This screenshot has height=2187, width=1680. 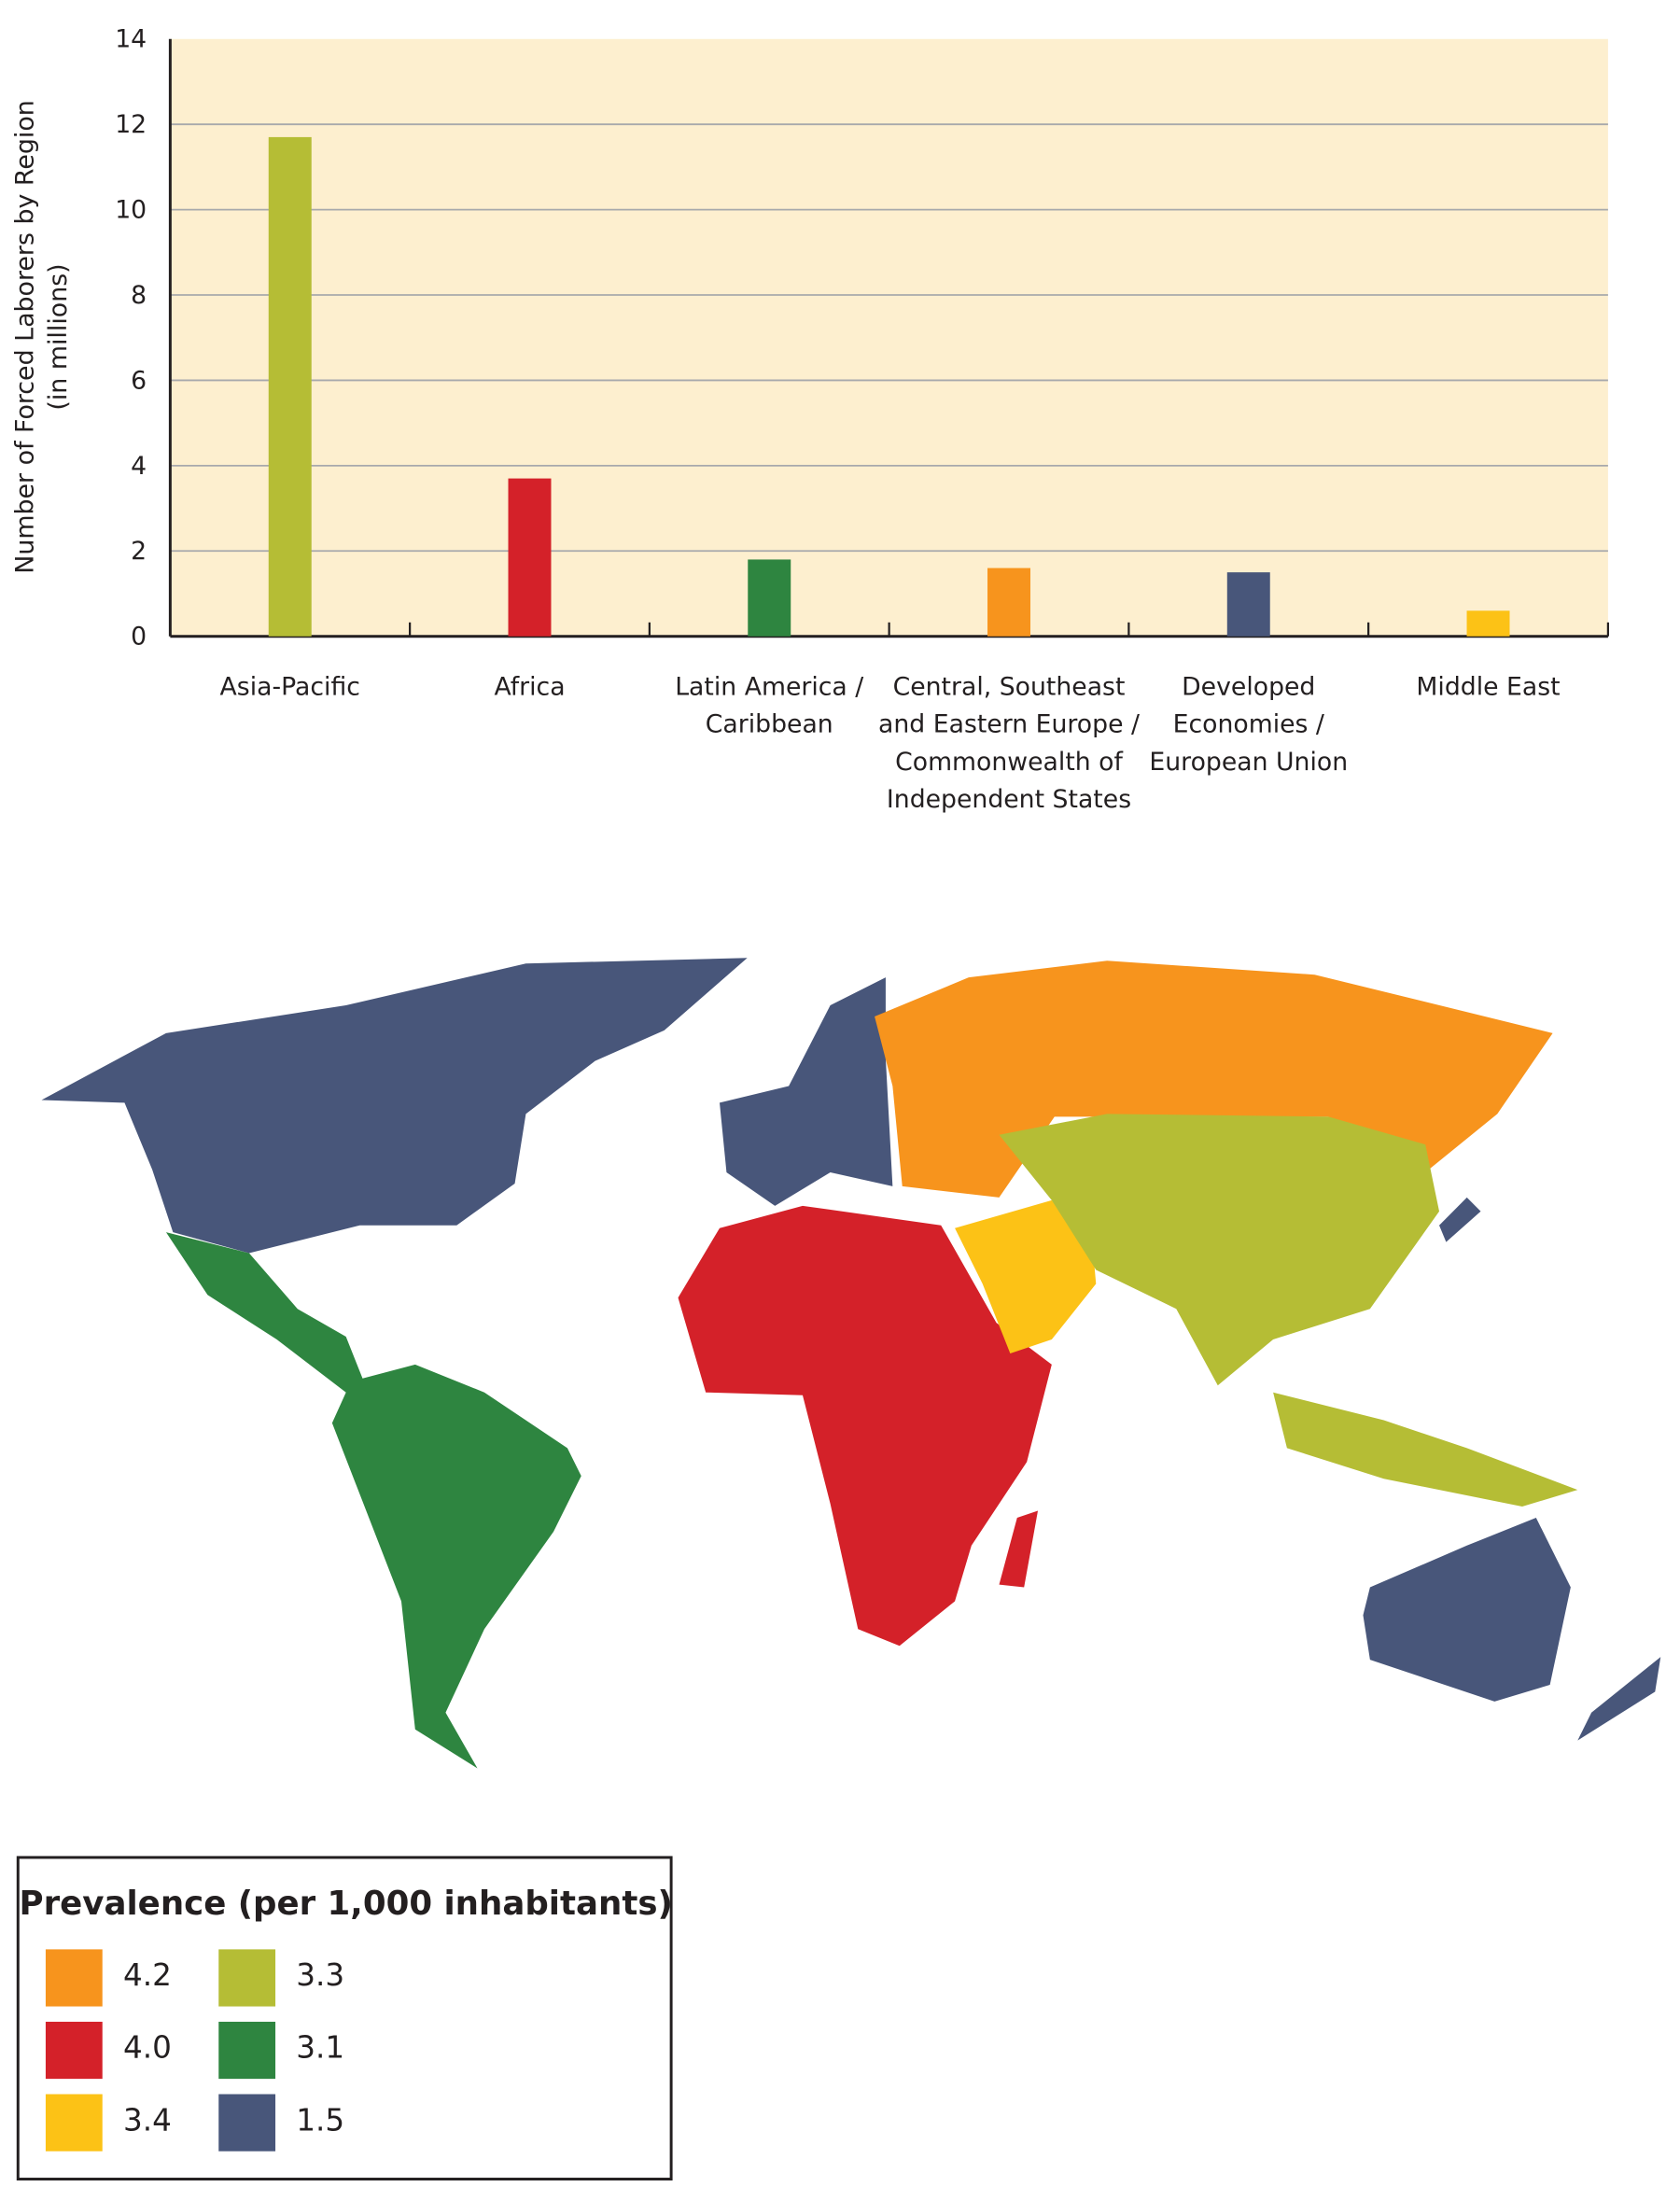 I want to click on legend-label: 4.2, so click(x=147, y=1975).